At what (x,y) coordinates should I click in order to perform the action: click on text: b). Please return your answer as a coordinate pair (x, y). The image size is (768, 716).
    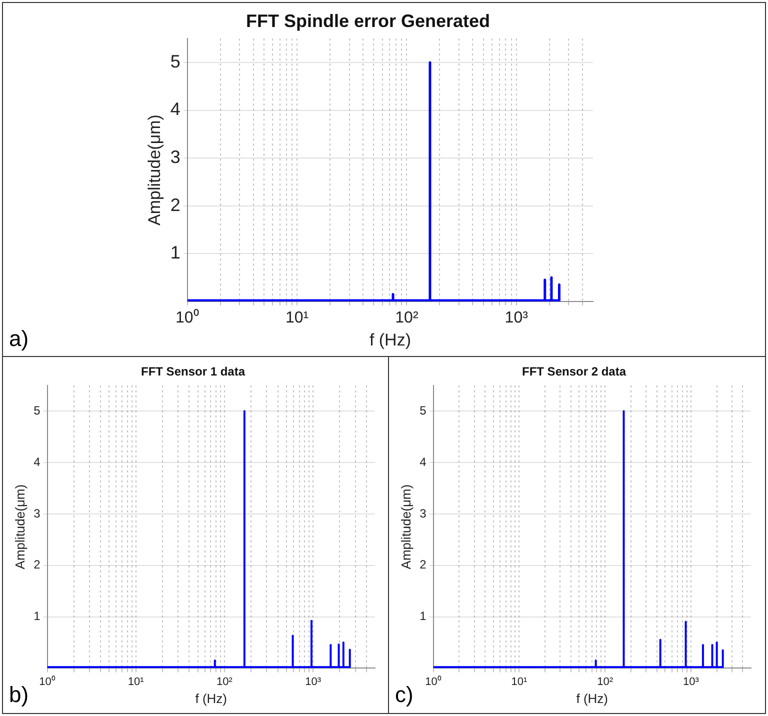
    Looking at the image, I should click on (19, 695).